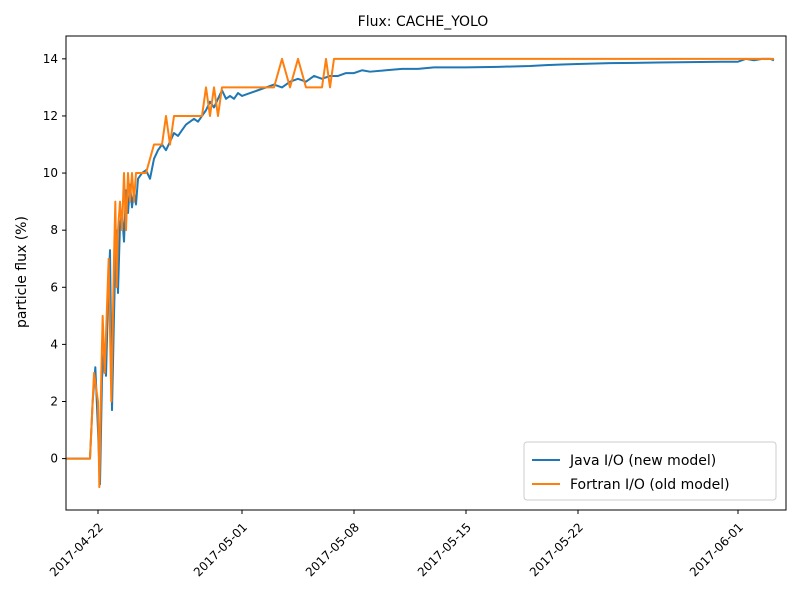  I want to click on y-tick-label: 0, so click(54, 459).